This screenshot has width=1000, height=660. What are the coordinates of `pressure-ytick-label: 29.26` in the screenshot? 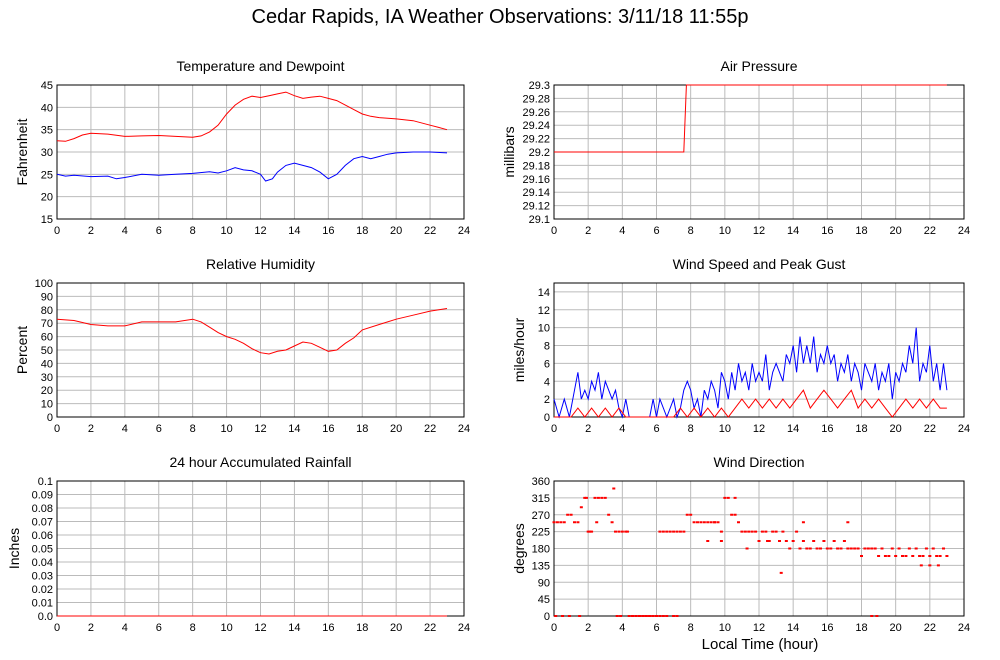 It's located at (536, 113).